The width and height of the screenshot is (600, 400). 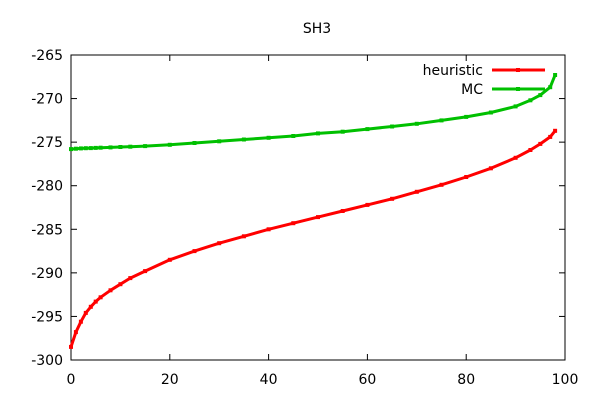 What do you see at coordinates (47, 56) in the screenshot?
I see `y-tick-label: -265` at bounding box center [47, 56].